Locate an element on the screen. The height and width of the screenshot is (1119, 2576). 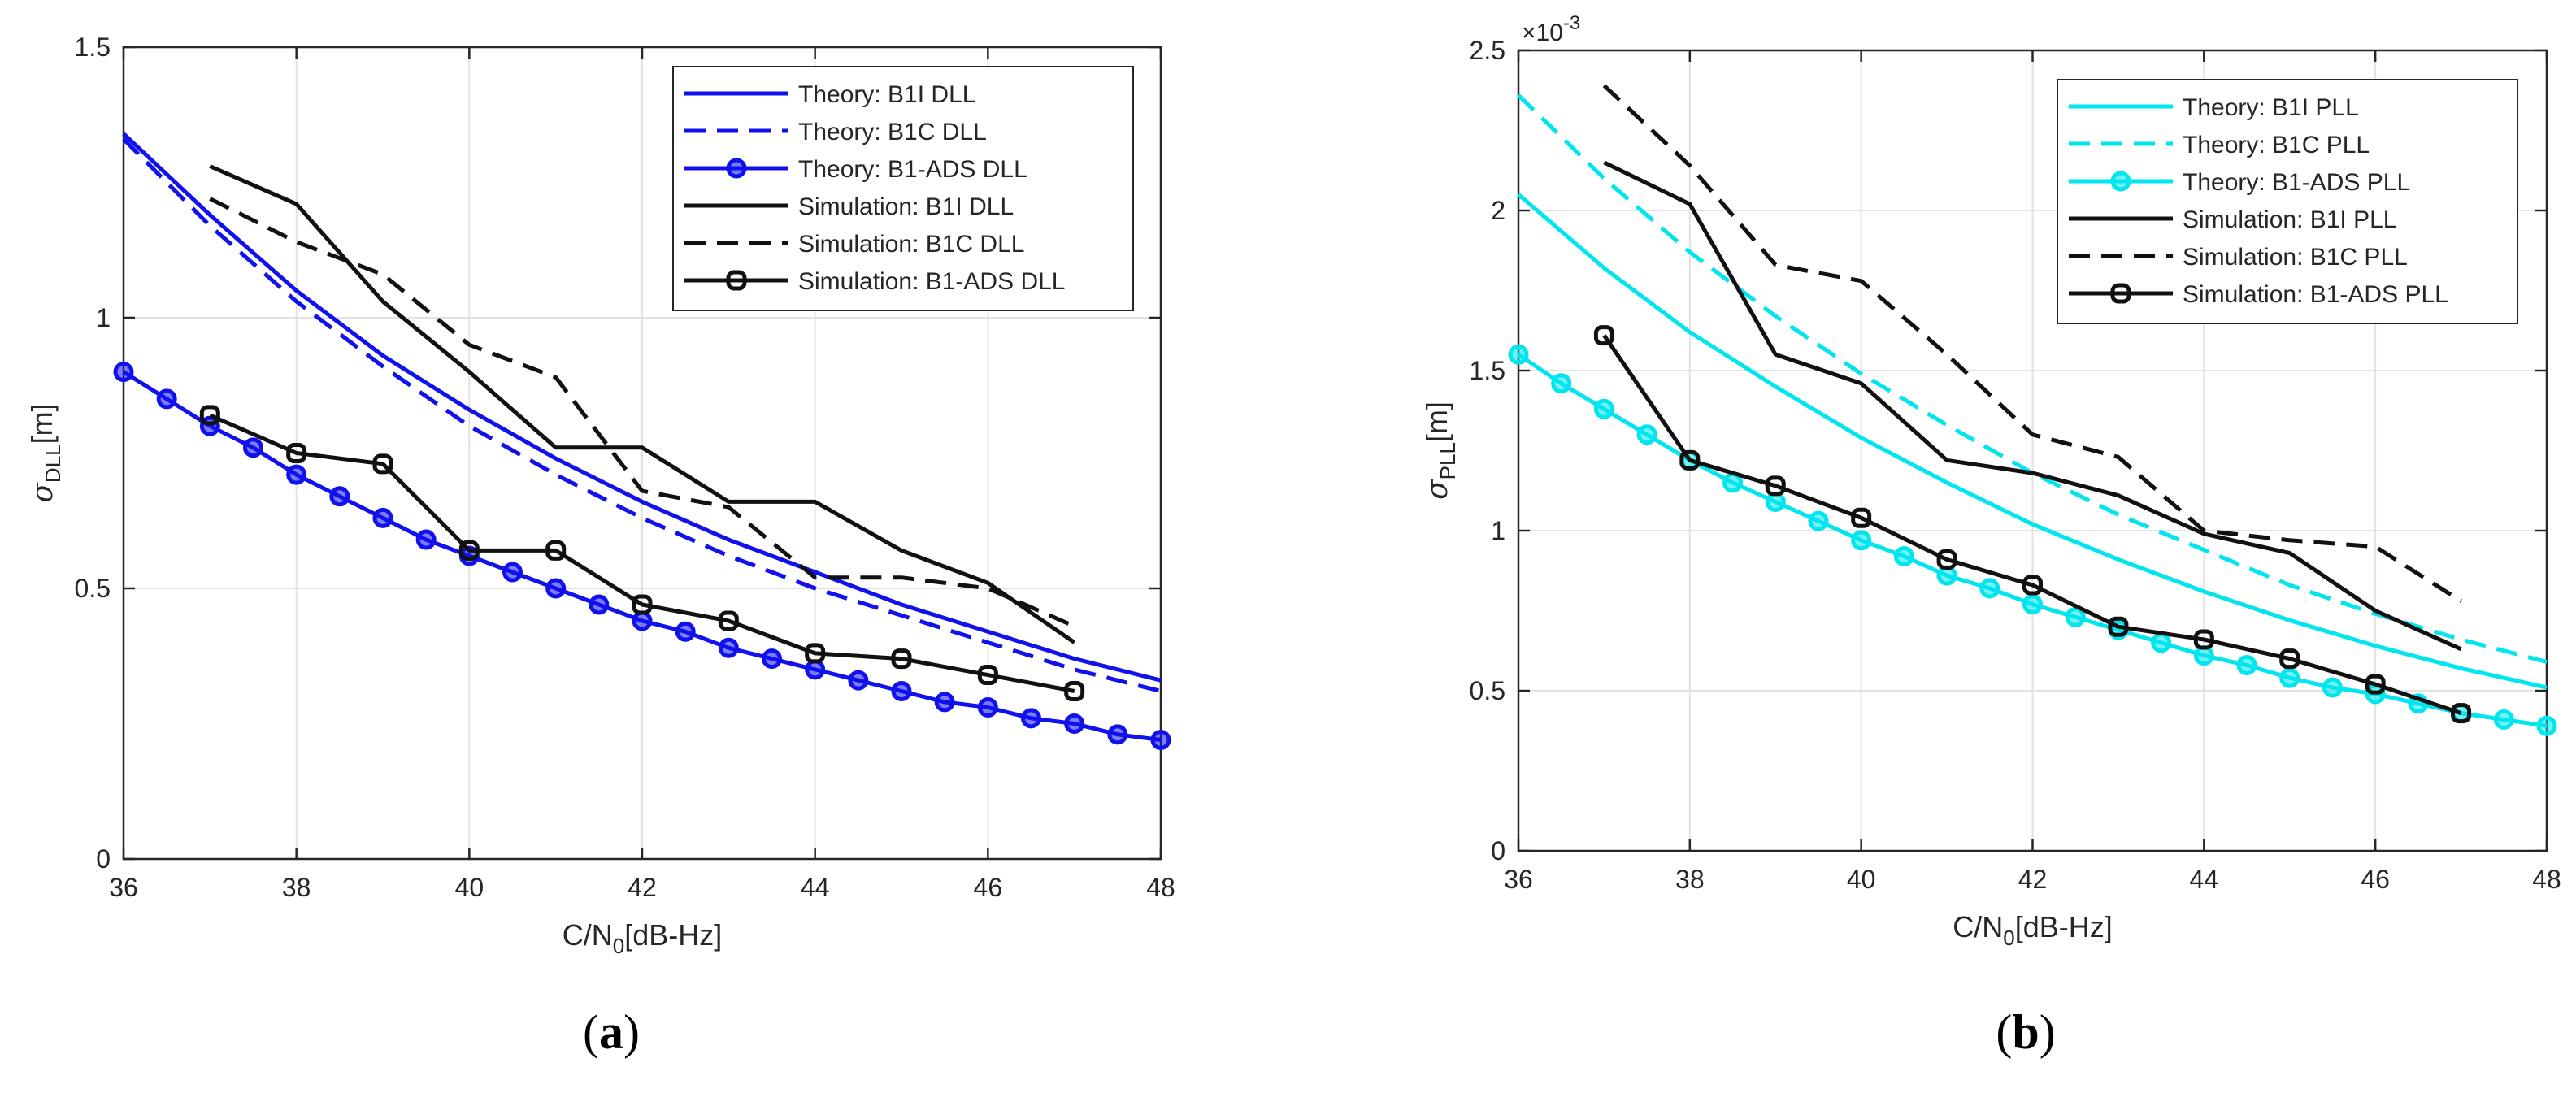
legend-label-2: Theory: B1-ADS PLL is located at coordinates (2296, 182).